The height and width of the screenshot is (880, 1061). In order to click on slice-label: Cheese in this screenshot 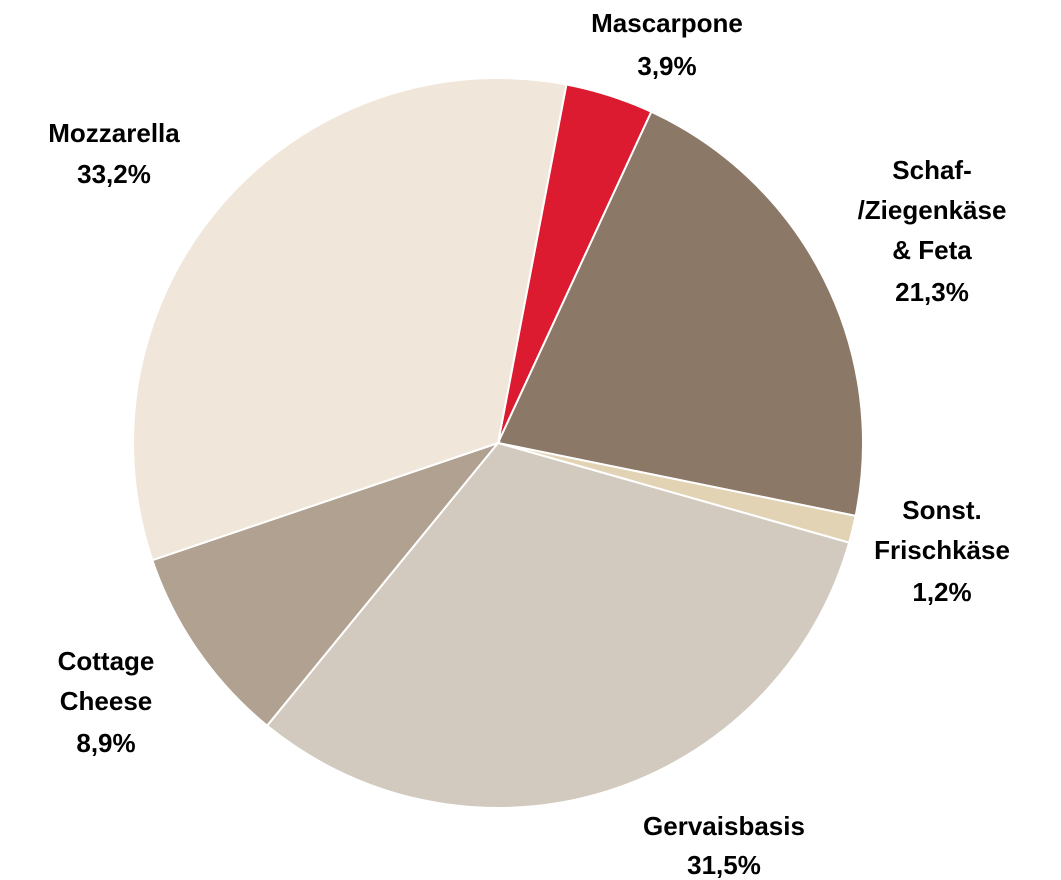, I will do `click(106, 701)`.